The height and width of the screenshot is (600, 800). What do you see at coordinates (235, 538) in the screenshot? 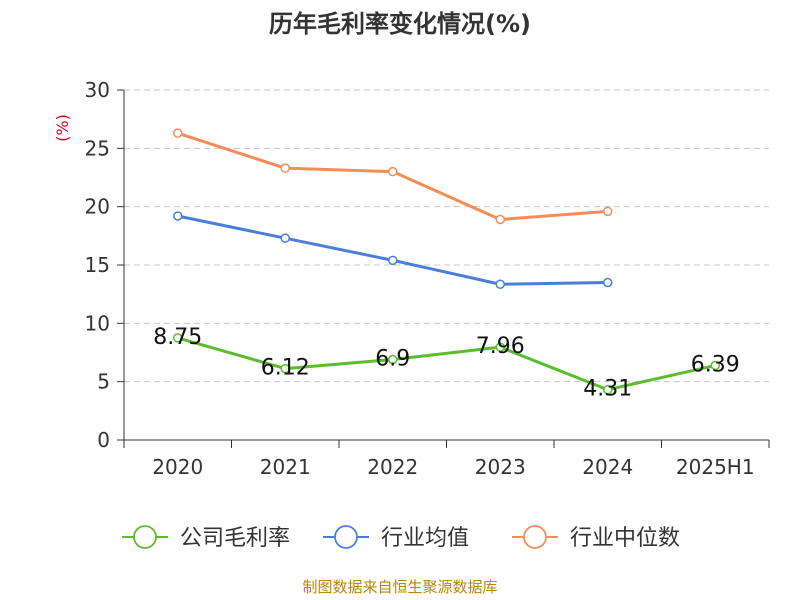
I see `legend-label: 公司毛利率` at bounding box center [235, 538].